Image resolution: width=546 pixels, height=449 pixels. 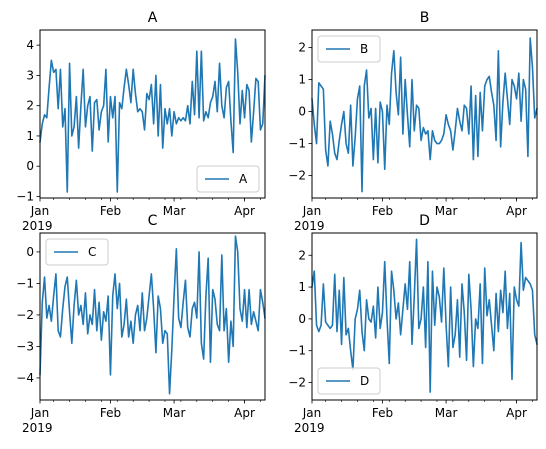 I want to click on y-tick-label: 3, so click(x=30, y=75).